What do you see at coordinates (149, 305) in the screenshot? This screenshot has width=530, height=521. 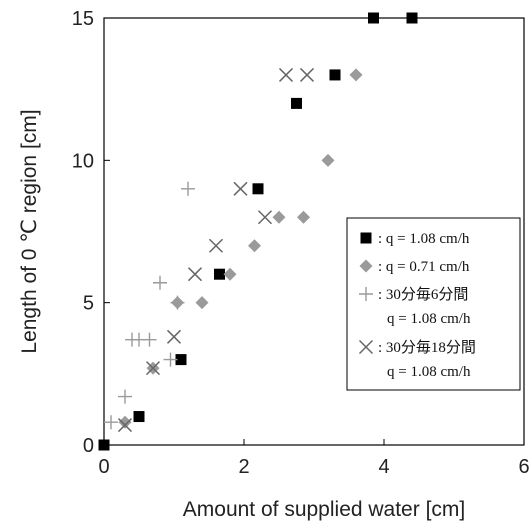 I see `series-plus` at bounding box center [149, 305].